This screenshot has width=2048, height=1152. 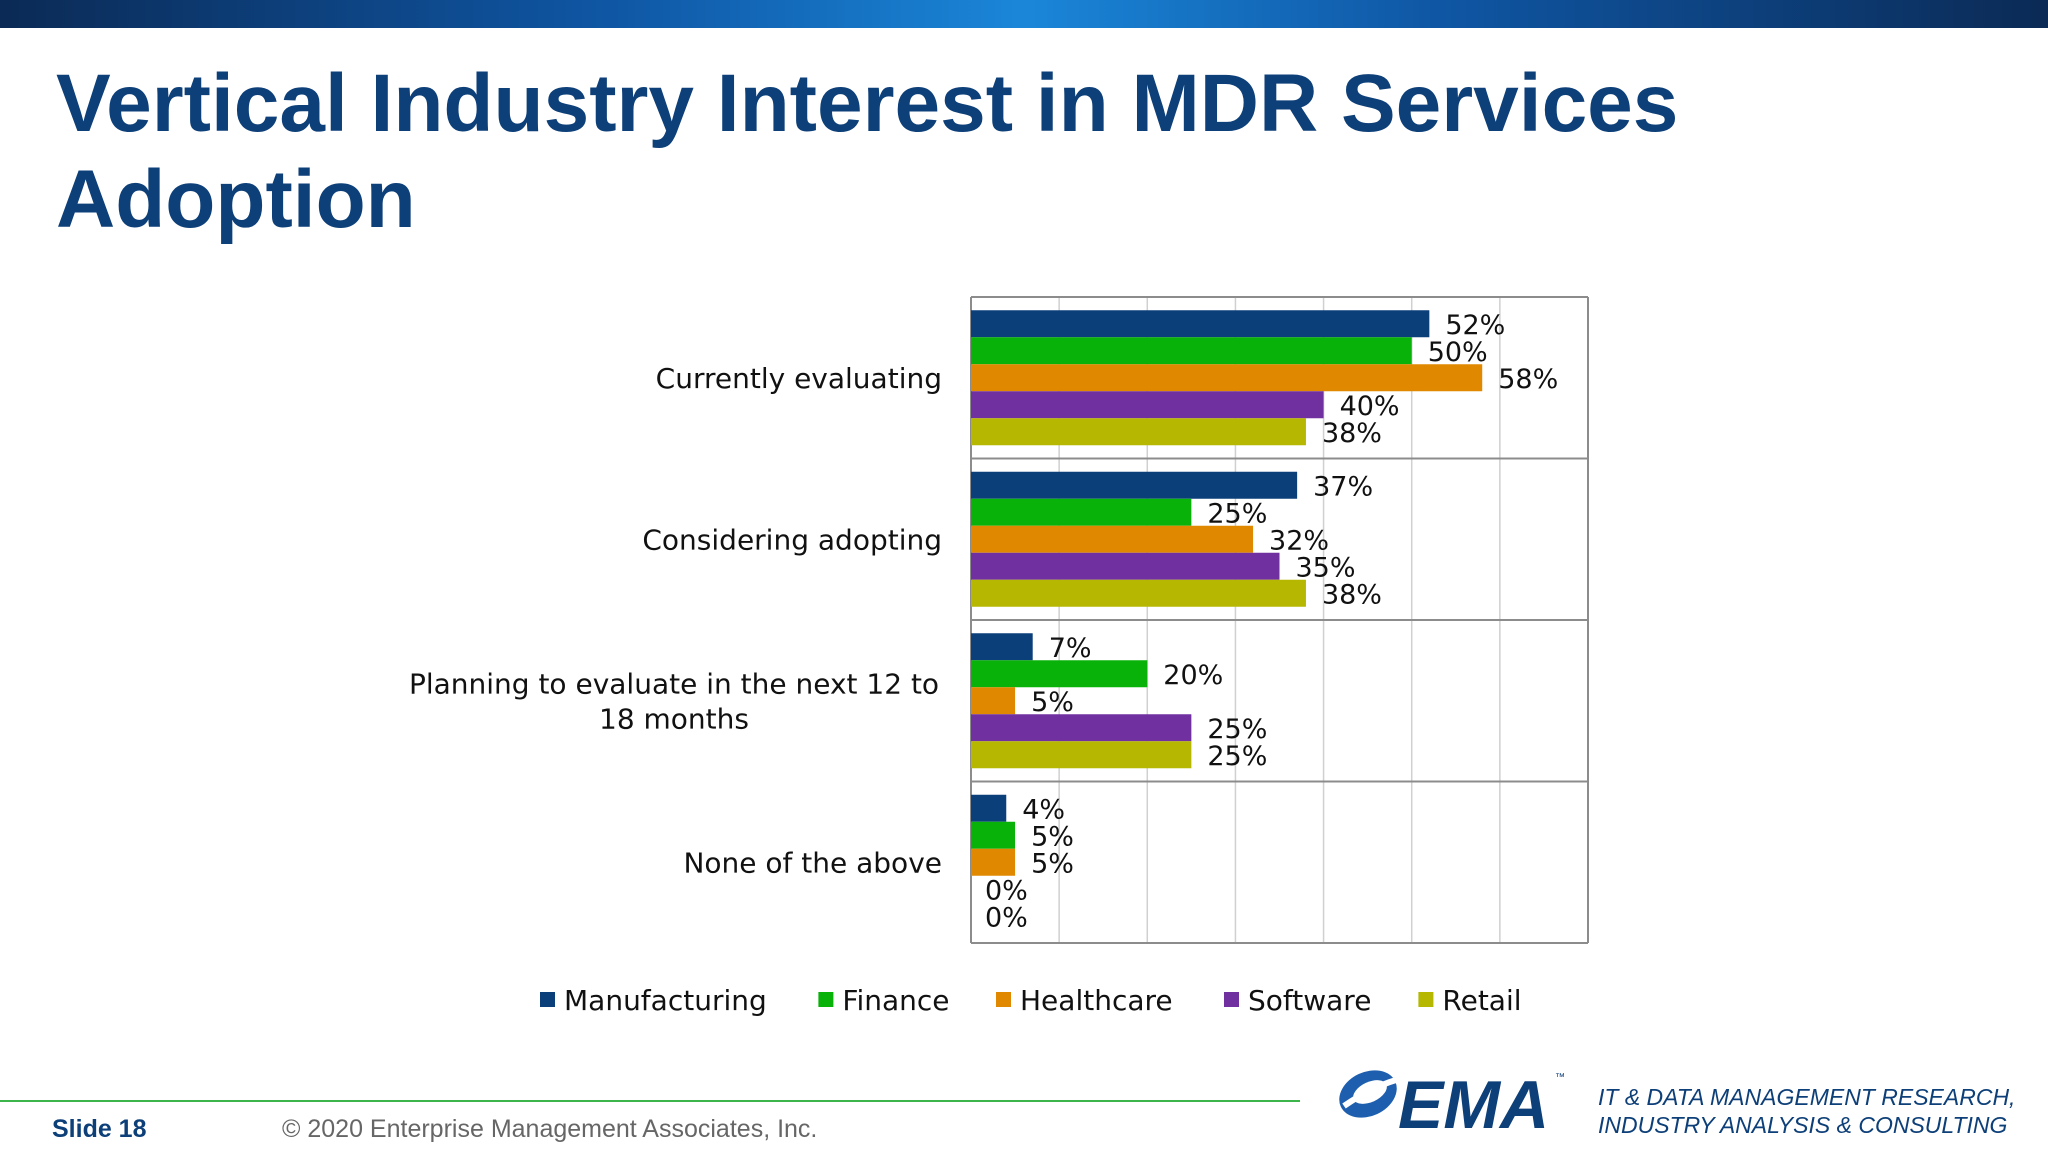 What do you see at coordinates (1231, 999) in the screenshot?
I see `legend-swatch-software` at bounding box center [1231, 999].